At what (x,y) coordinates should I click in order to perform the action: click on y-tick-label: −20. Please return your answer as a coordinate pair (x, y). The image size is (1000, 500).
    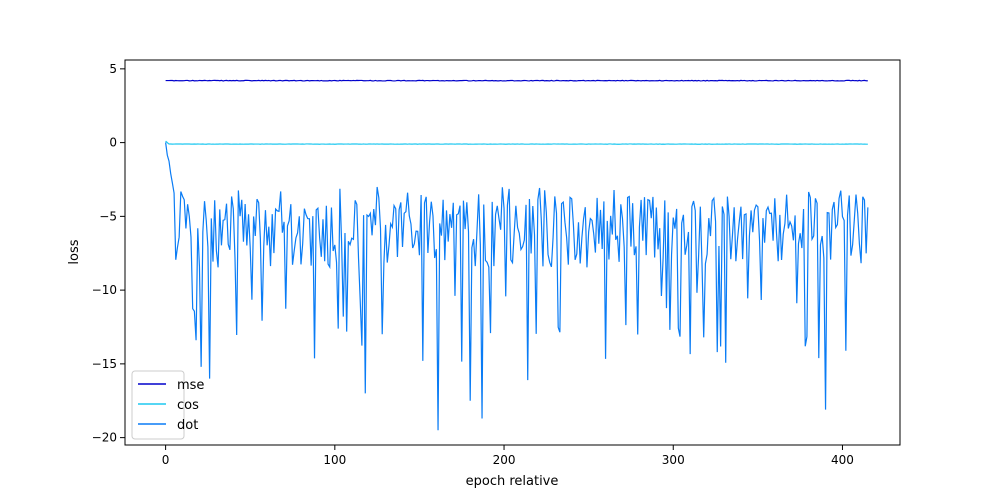
    Looking at the image, I should click on (104, 438).